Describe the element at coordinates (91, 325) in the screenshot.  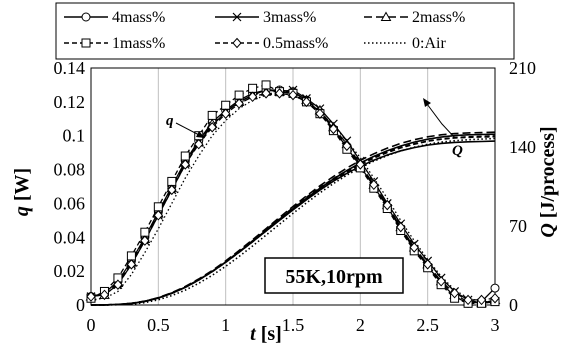
I see `x-tick-label: 0` at that location.